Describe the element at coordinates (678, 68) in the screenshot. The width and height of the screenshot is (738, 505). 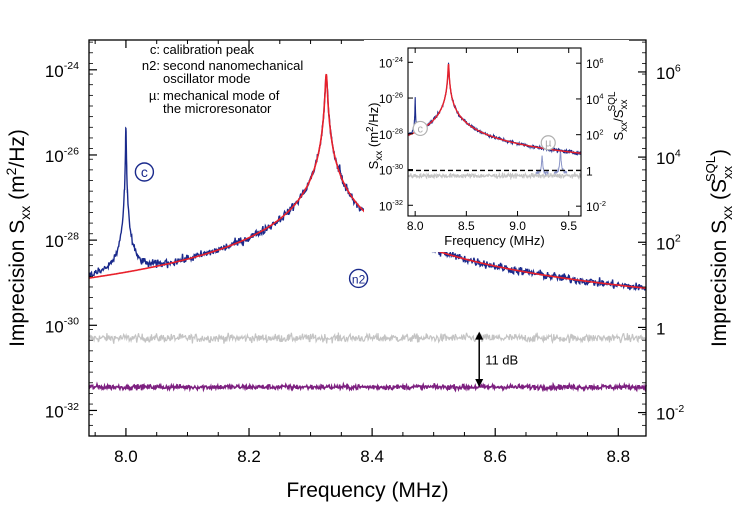
I see `y2-tick-label-exp: 6` at that location.